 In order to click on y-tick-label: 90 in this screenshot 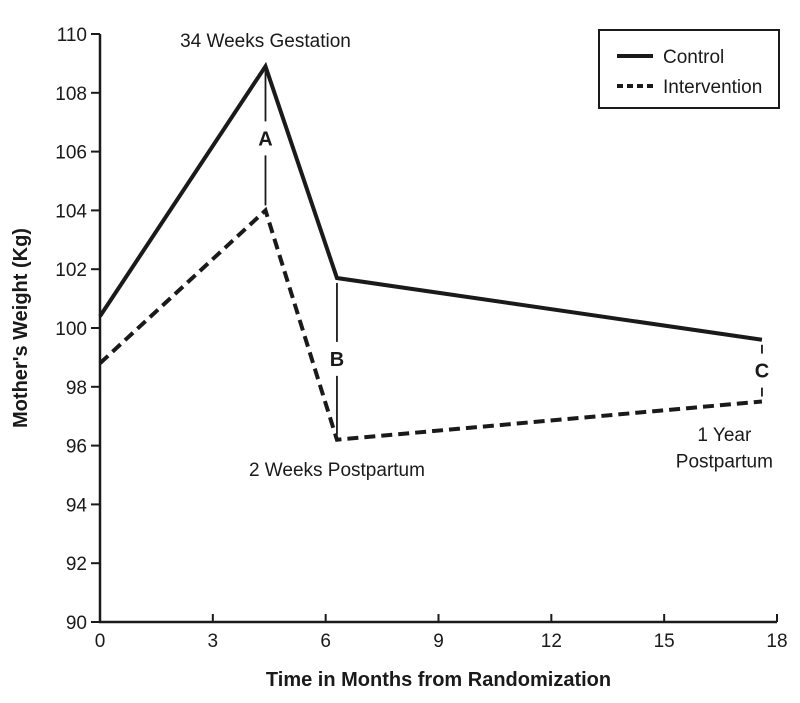, I will do `click(76, 623)`.